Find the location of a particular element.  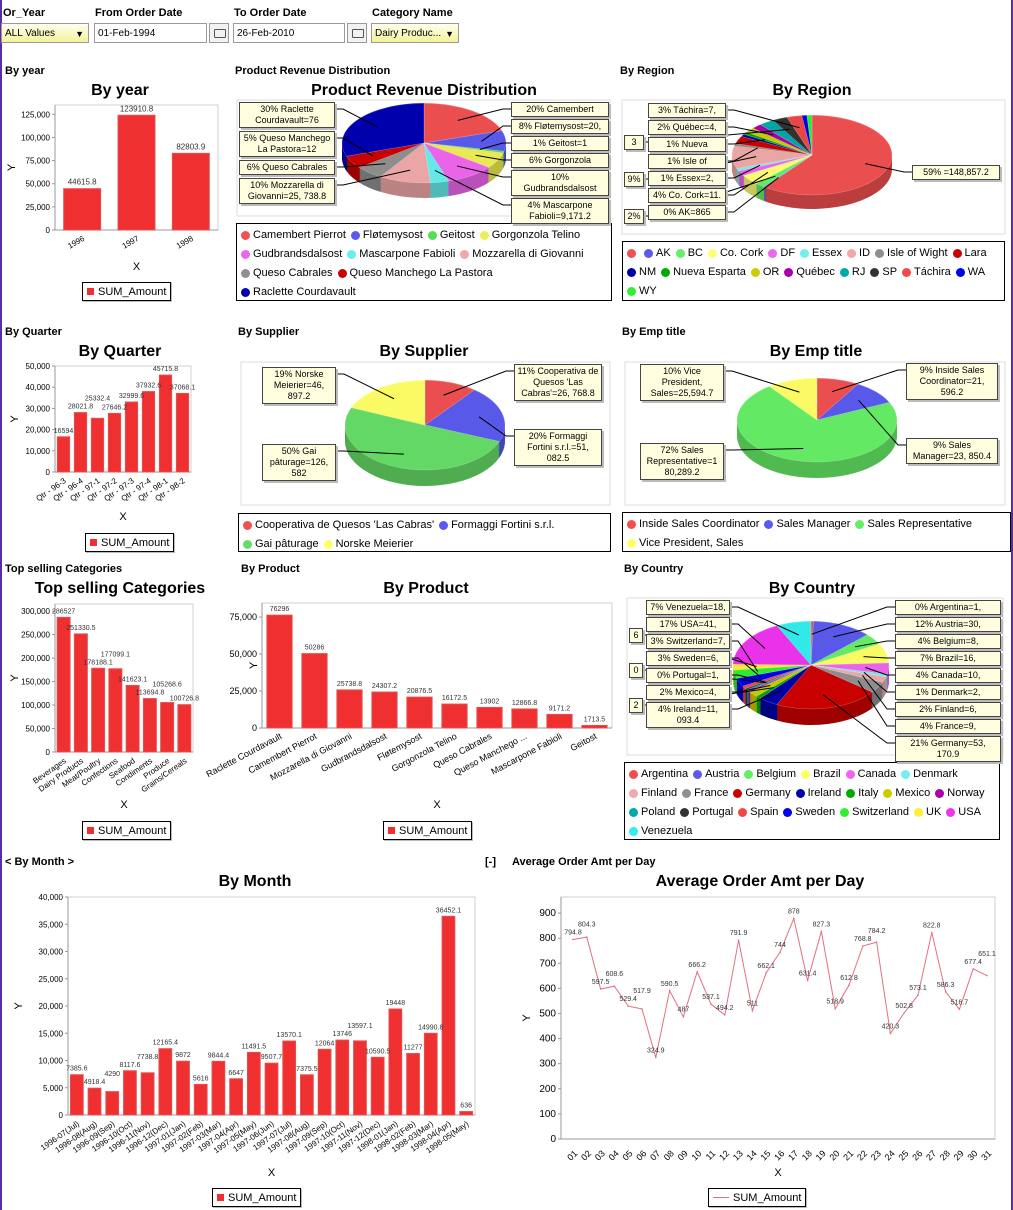

to-date-calendar-button is located at coordinates (357, 33).